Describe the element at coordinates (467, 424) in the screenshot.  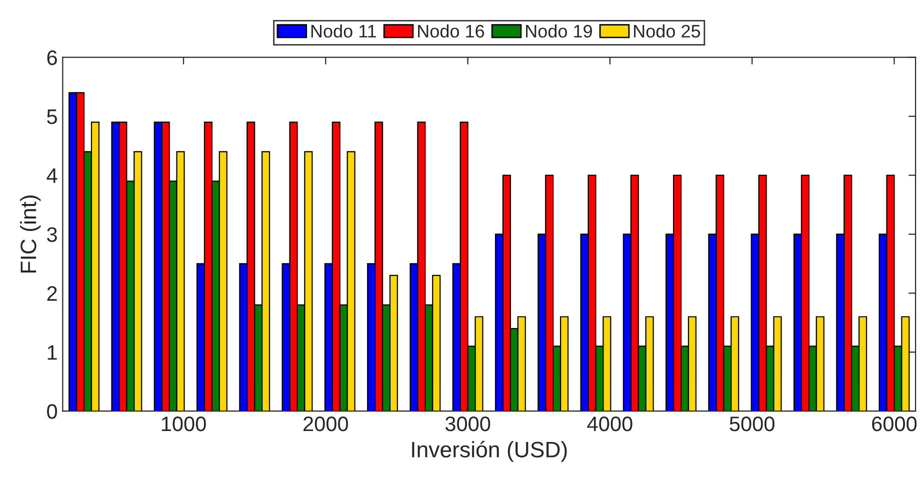
I see `x-tick-label: 3000` at that location.